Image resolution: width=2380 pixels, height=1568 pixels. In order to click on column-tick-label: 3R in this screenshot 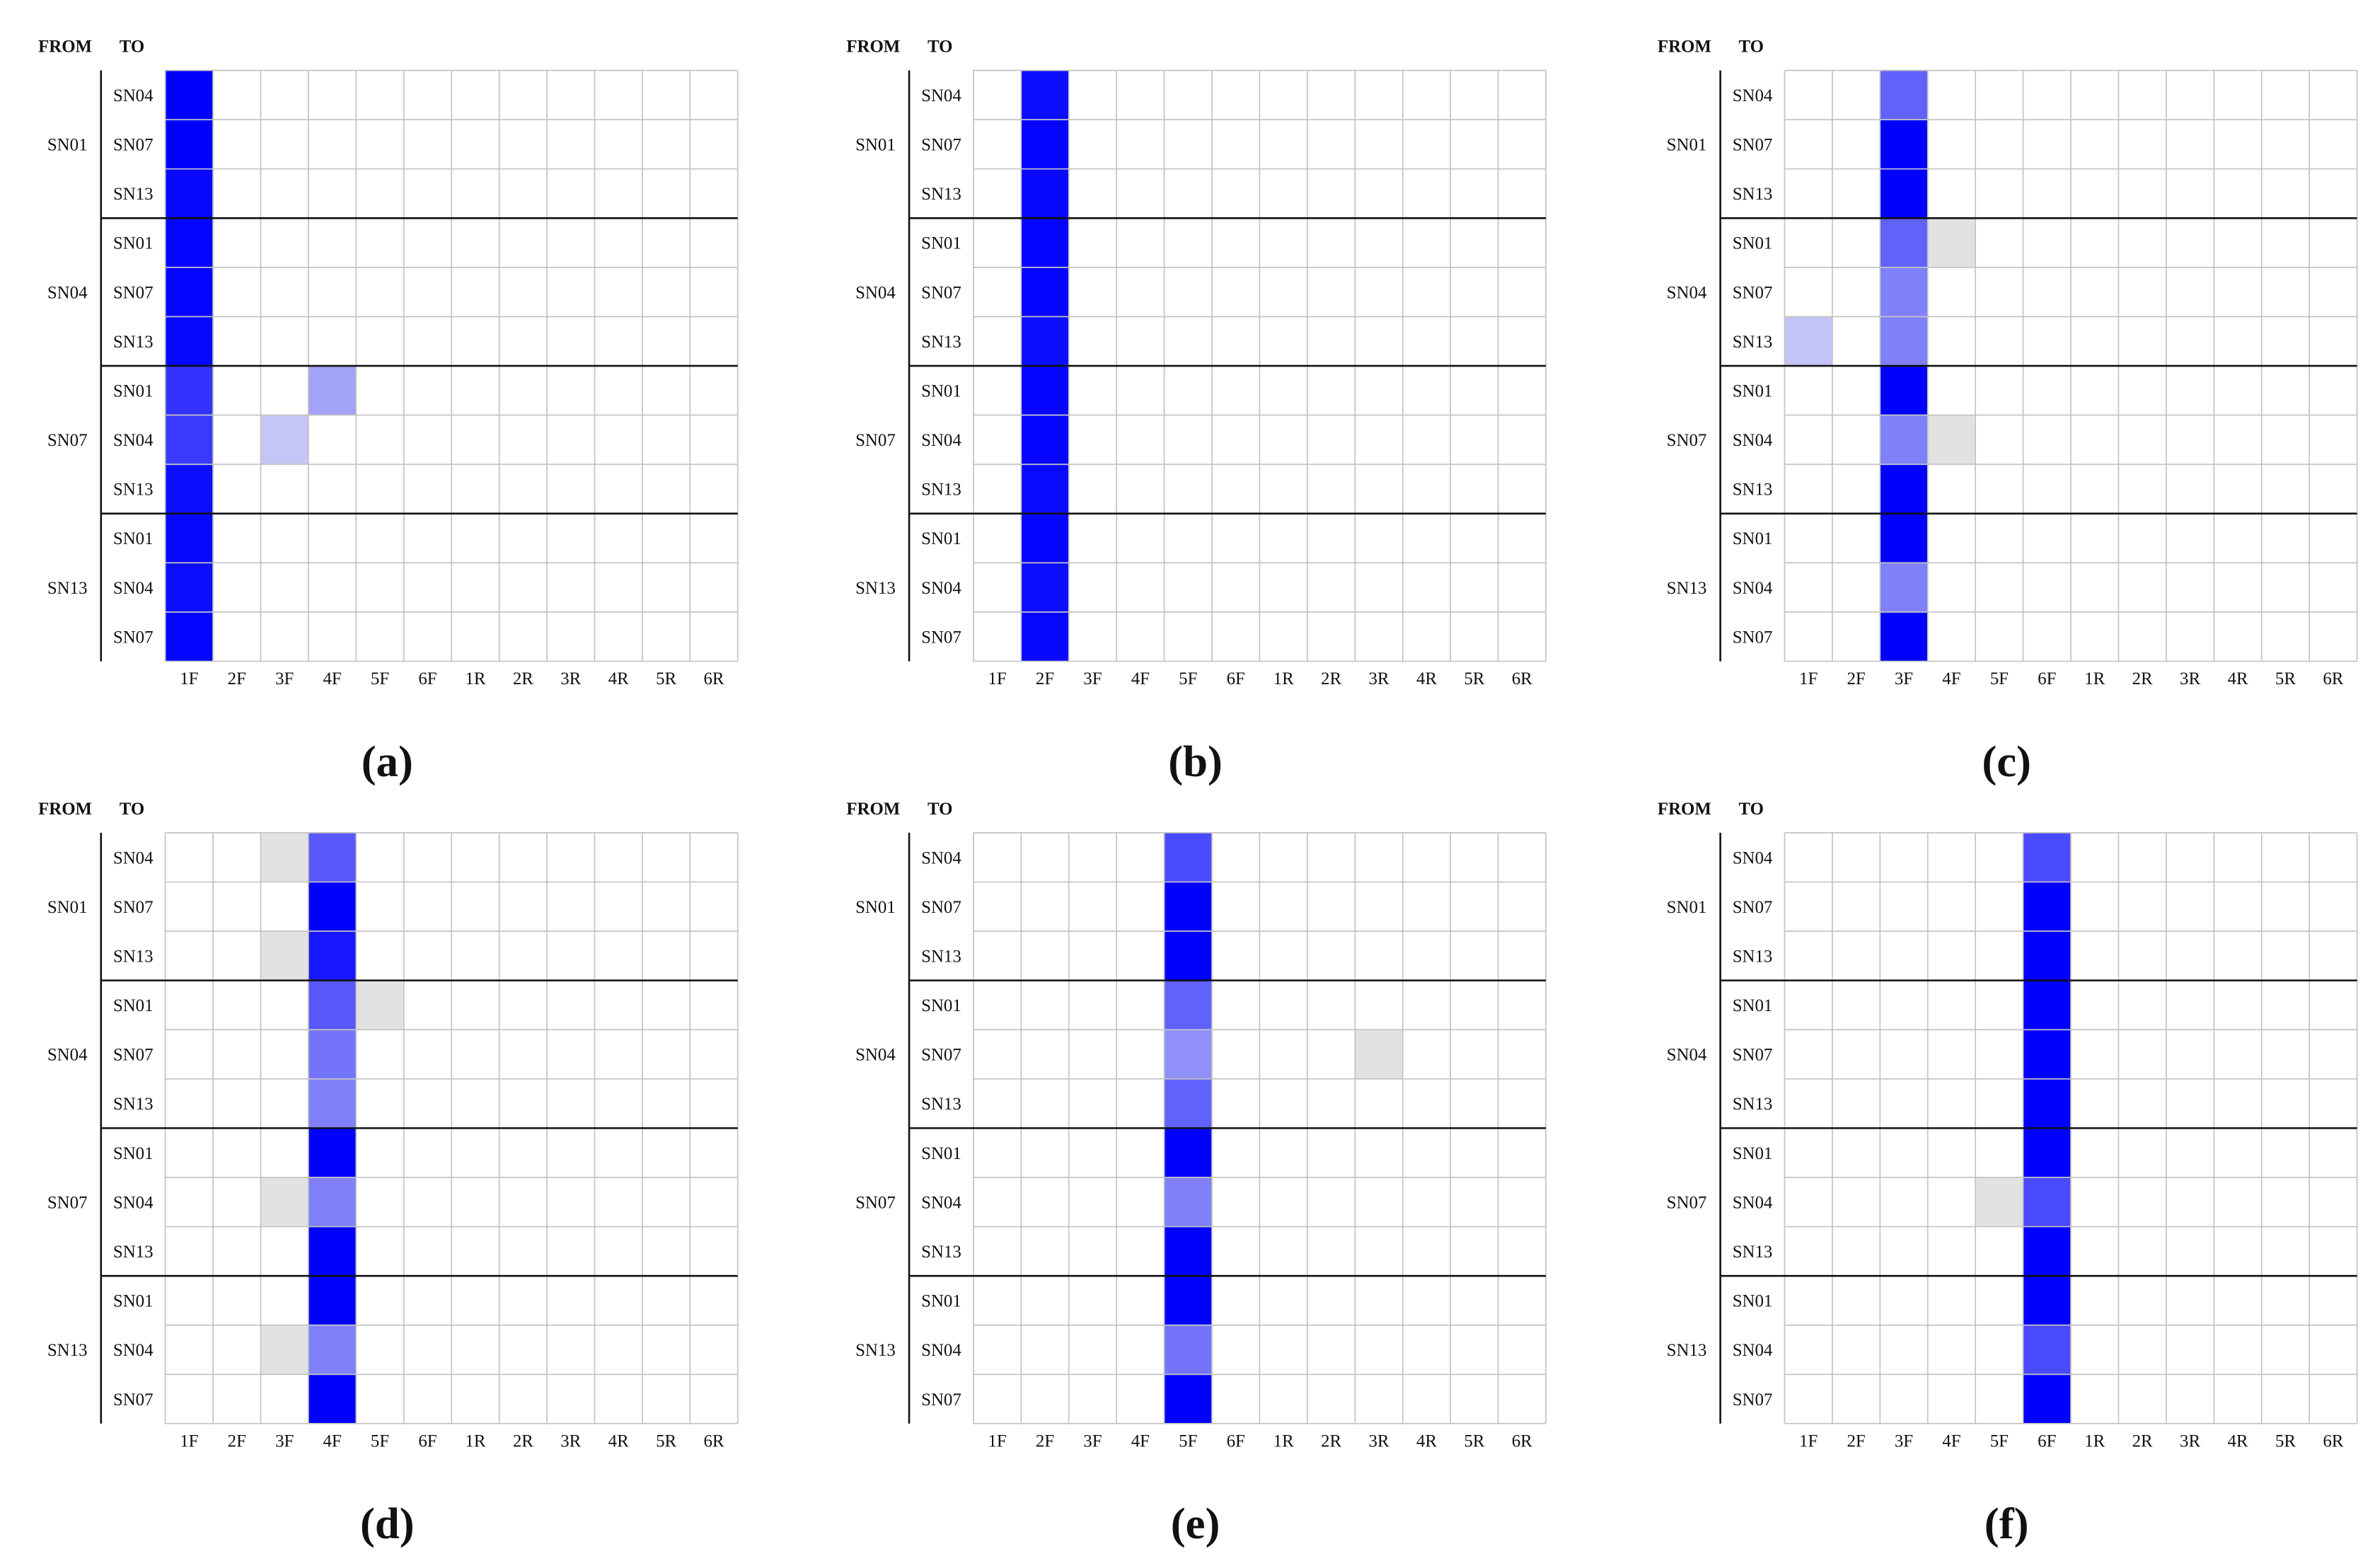, I will do `click(1378, 678)`.